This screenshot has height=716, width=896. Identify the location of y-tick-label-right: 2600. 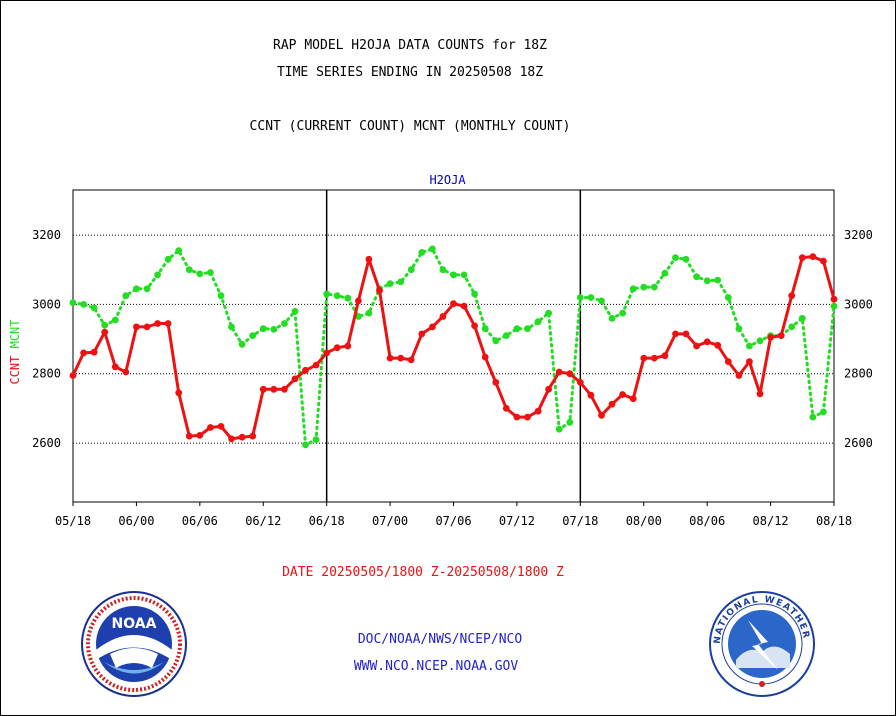
(858, 443).